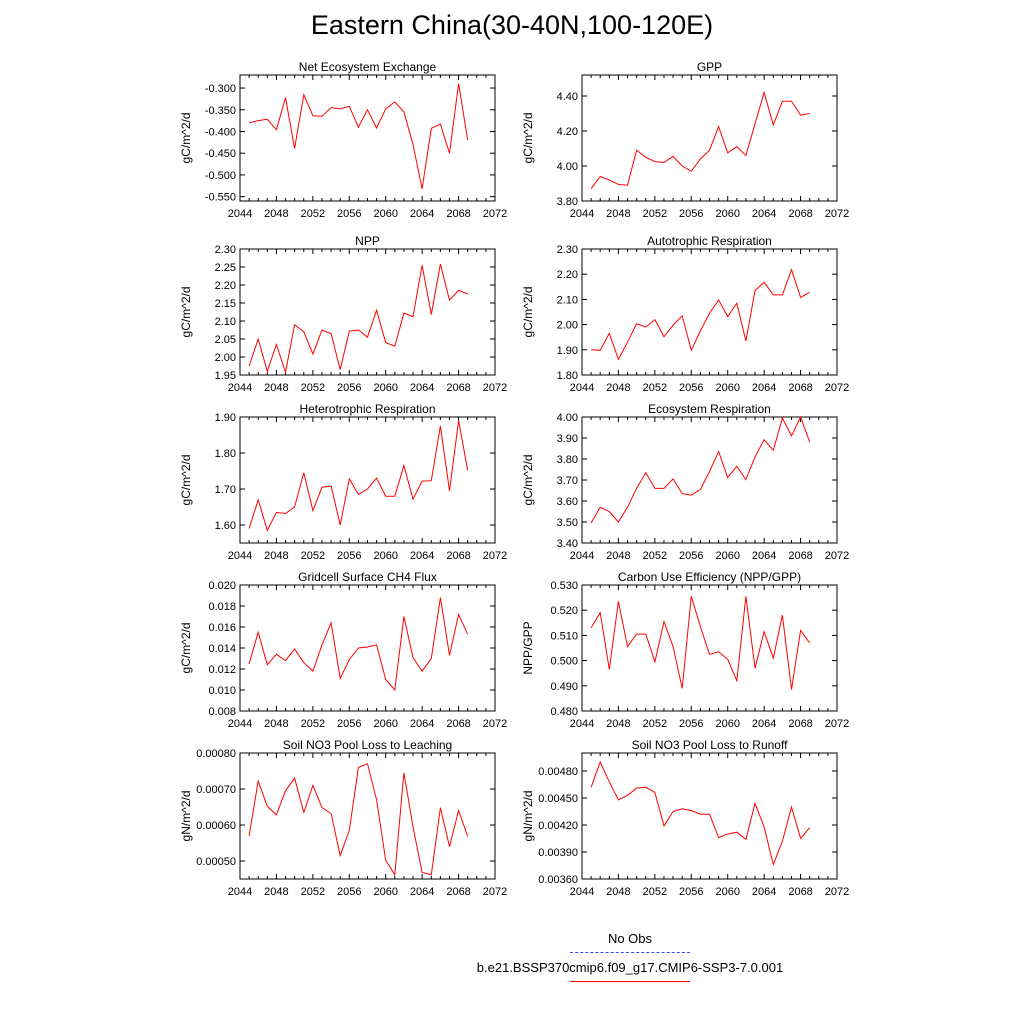 This screenshot has height=1024, width=1024. Describe the element at coordinates (564, 662) in the screenshot. I see `y-tick-label: 0.500` at that location.